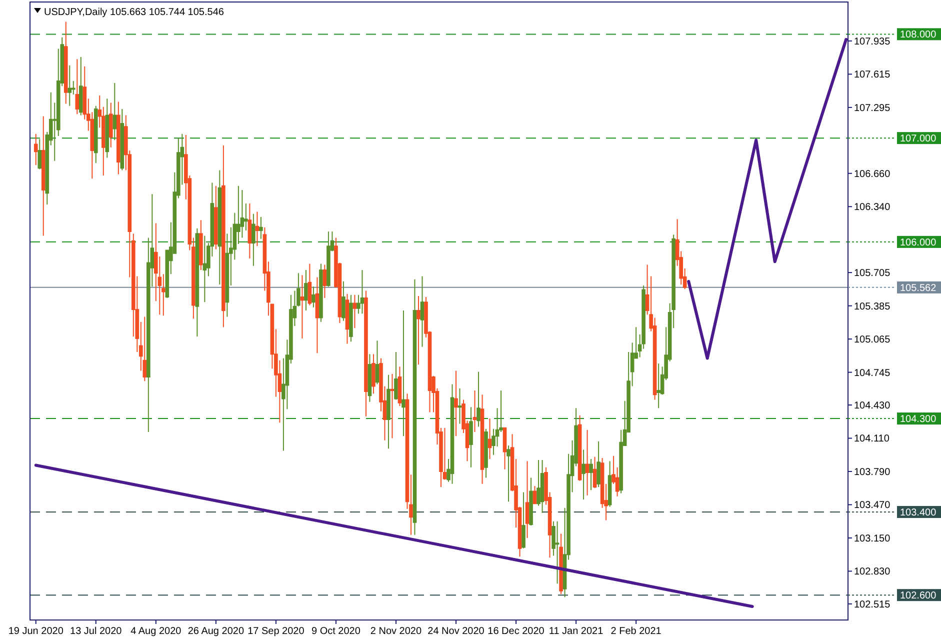 This screenshot has width=941, height=640. I want to click on y-tick-label: 103.790, so click(872, 472).